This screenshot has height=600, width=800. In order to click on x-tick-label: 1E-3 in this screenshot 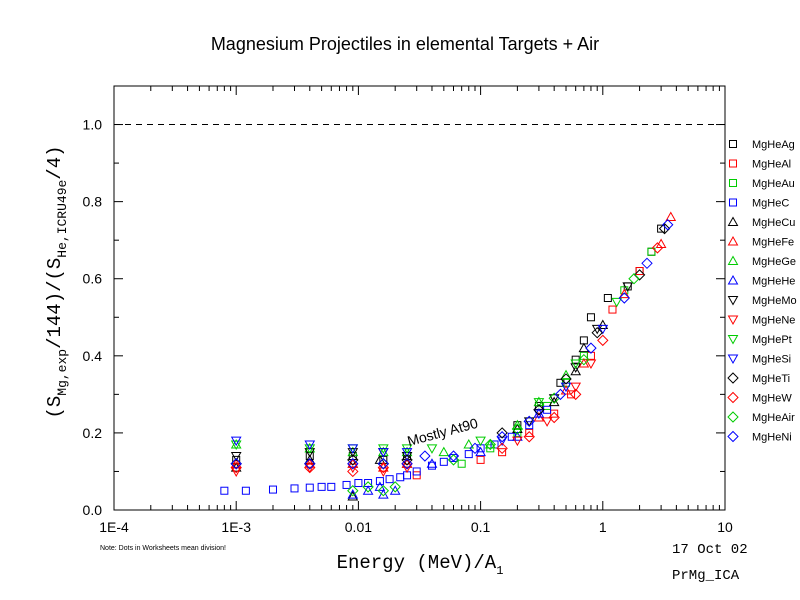, I will do `click(236, 527)`.